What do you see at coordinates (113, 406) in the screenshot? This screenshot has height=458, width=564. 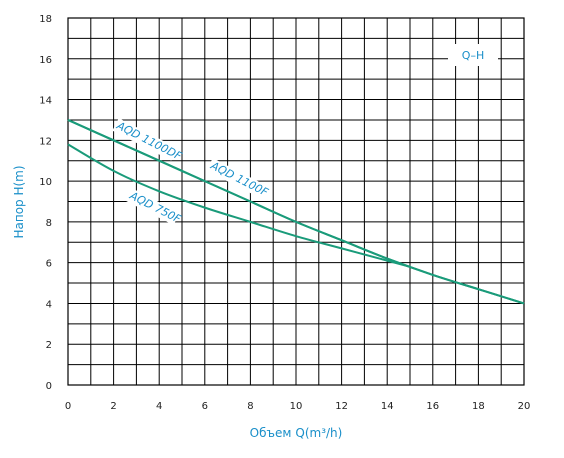 I see `x-tick-label: 2` at bounding box center [113, 406].